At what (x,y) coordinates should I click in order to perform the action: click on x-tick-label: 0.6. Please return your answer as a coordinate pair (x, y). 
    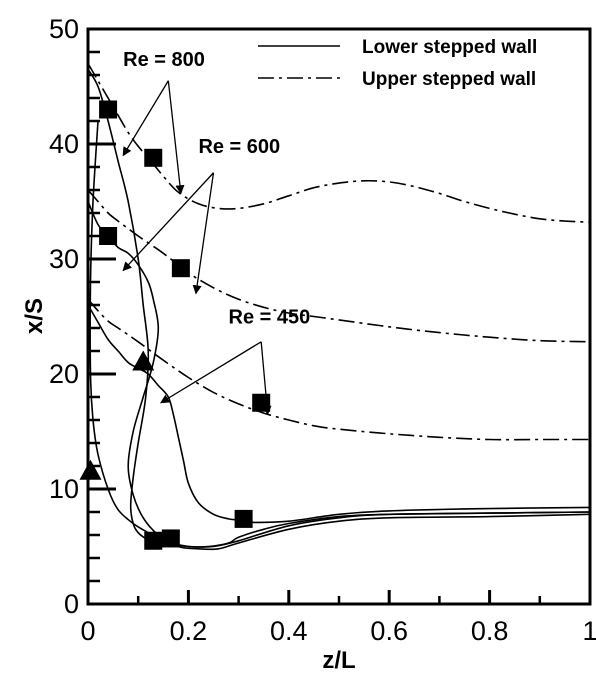
    Looking at the image, I should click on (389, 631).